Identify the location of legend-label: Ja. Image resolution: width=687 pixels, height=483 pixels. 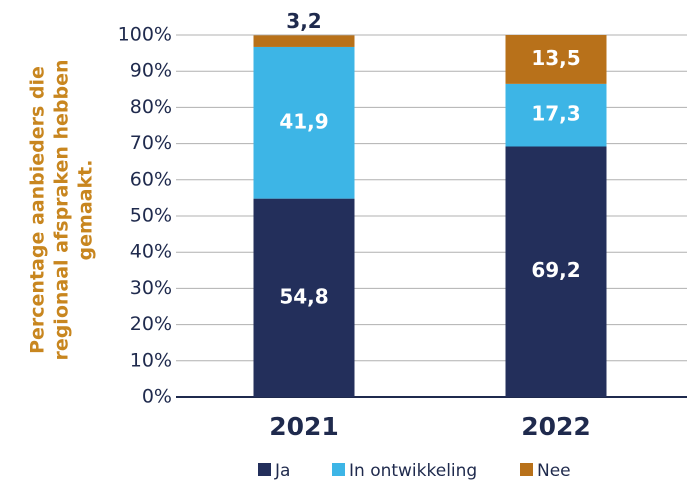
(282, 471).